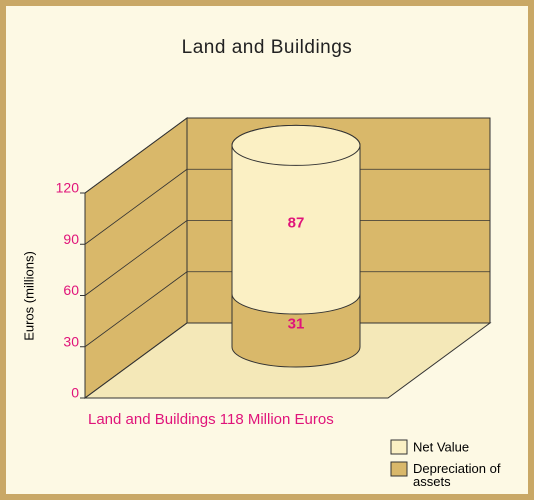 The width and height of the screenshot is (534, 500). Describe the element at coordinates (296, 223) in the screenshot. I see `data-label: 87` at that location.